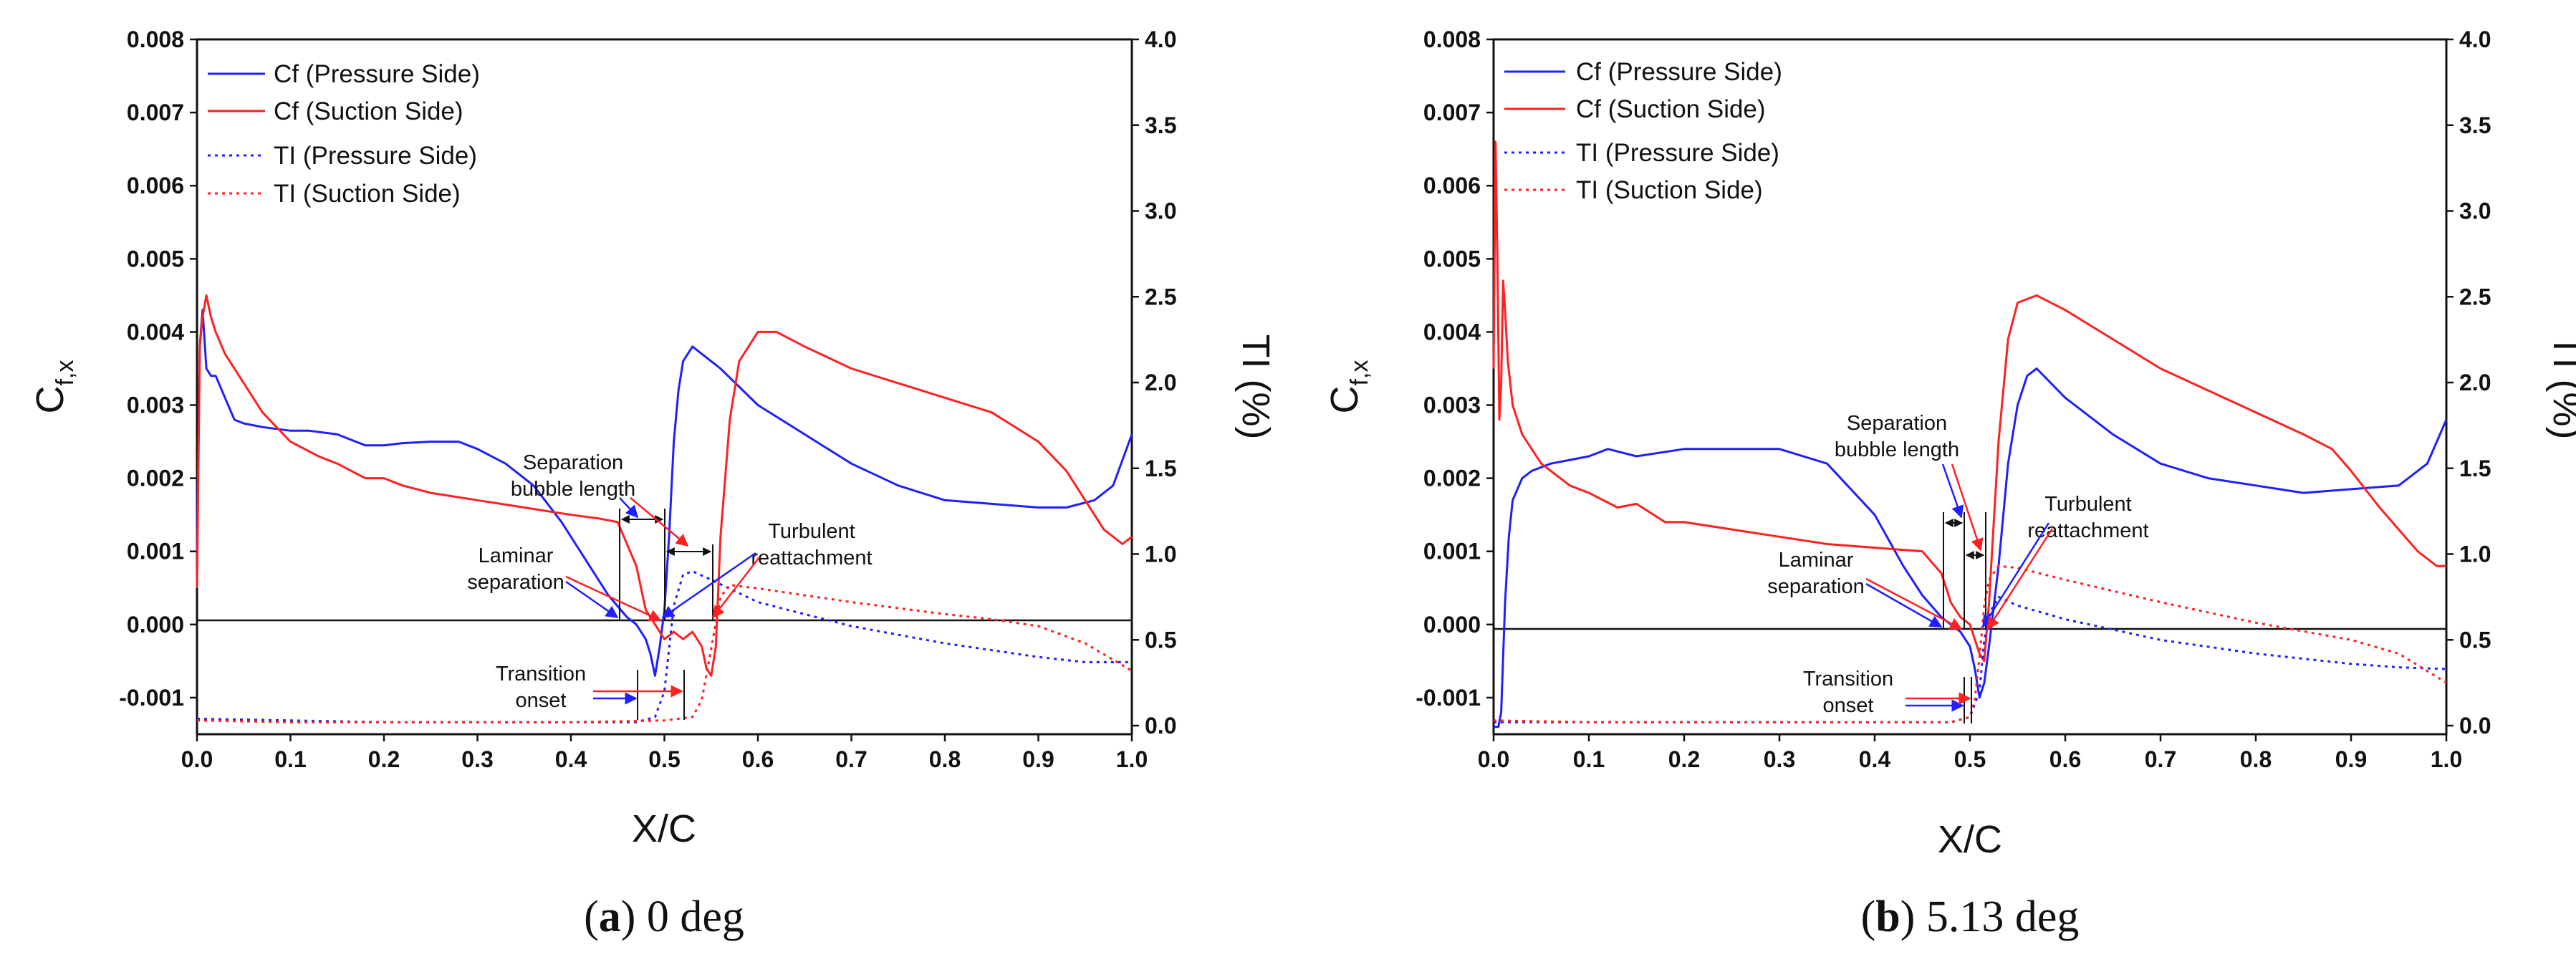  Describe the element at coordinates (664, 917) in the screenshot. I see `caption-a: (a) 0 deg` at that location.